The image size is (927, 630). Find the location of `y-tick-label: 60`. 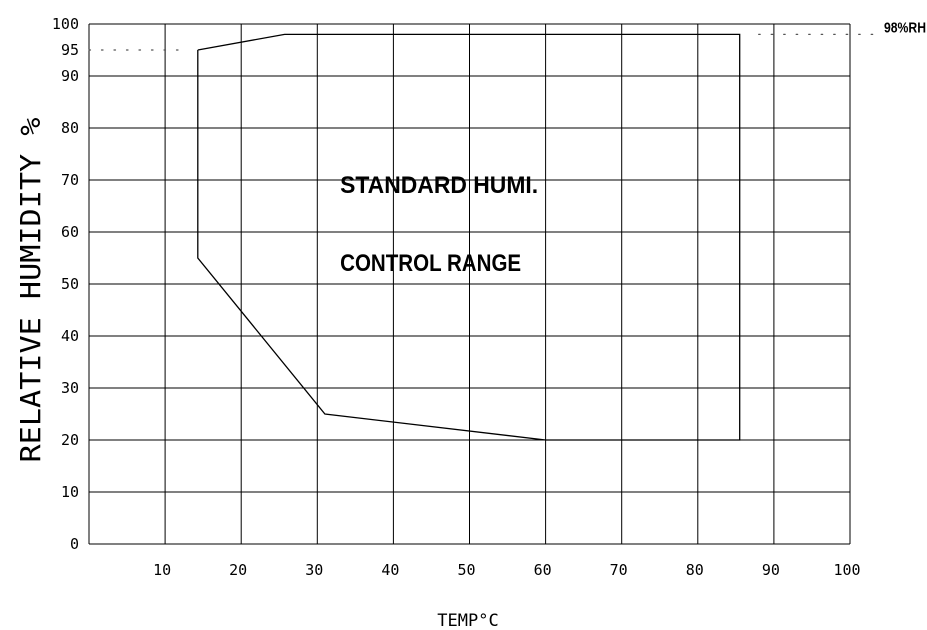

y-tick-label: 60 is located at coordinates (70, 232).